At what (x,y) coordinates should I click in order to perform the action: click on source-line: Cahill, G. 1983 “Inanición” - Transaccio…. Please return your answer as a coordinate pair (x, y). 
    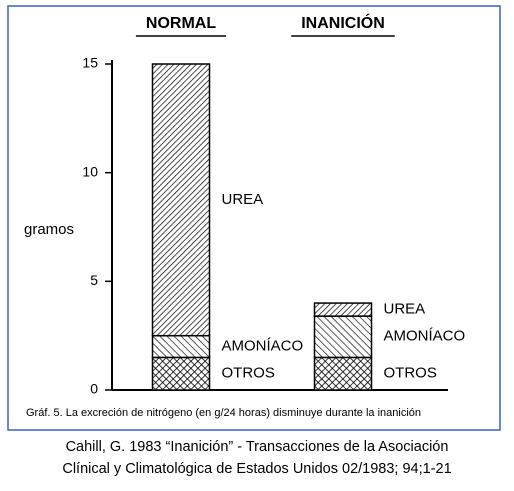
    Looking at the image, I should click on (257, 447).